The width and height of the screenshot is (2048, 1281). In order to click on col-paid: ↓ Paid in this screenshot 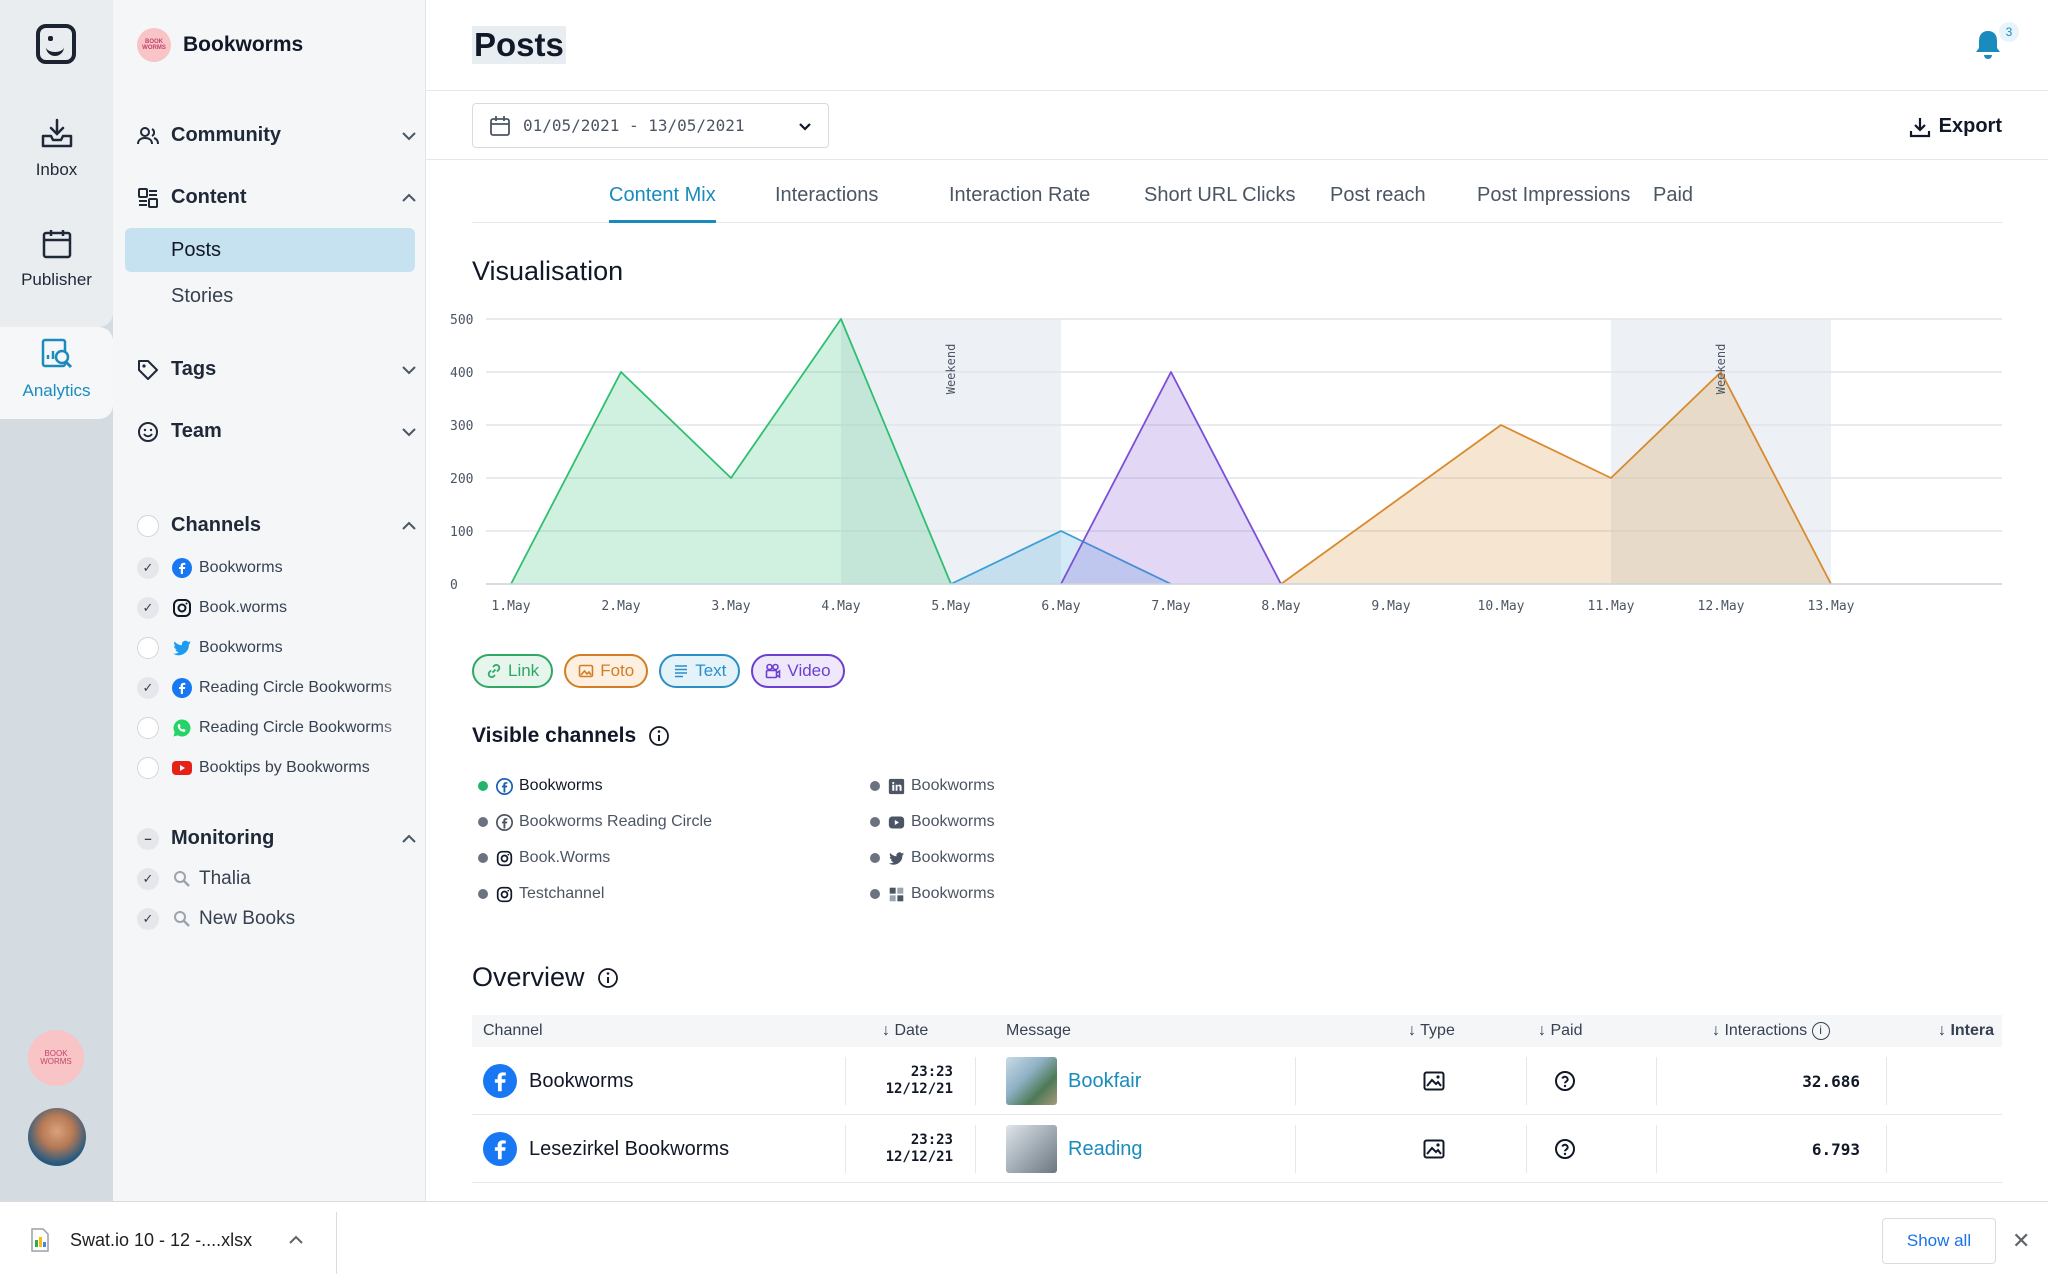, I will do `click(1560, 1031)`.